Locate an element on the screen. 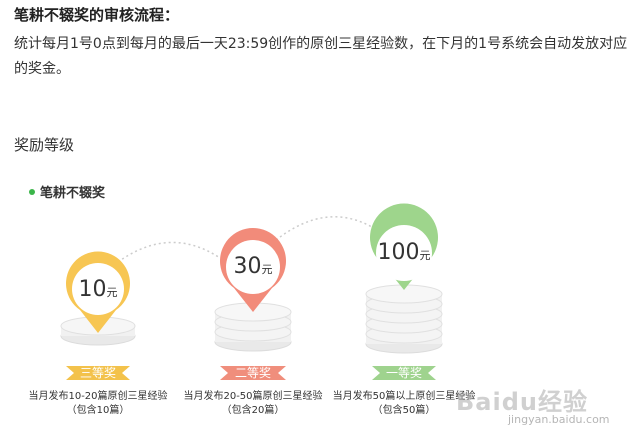  tier3-caption-line1: 当月发布10-20篇原创三星经验 is located at coordinates (98, 396).